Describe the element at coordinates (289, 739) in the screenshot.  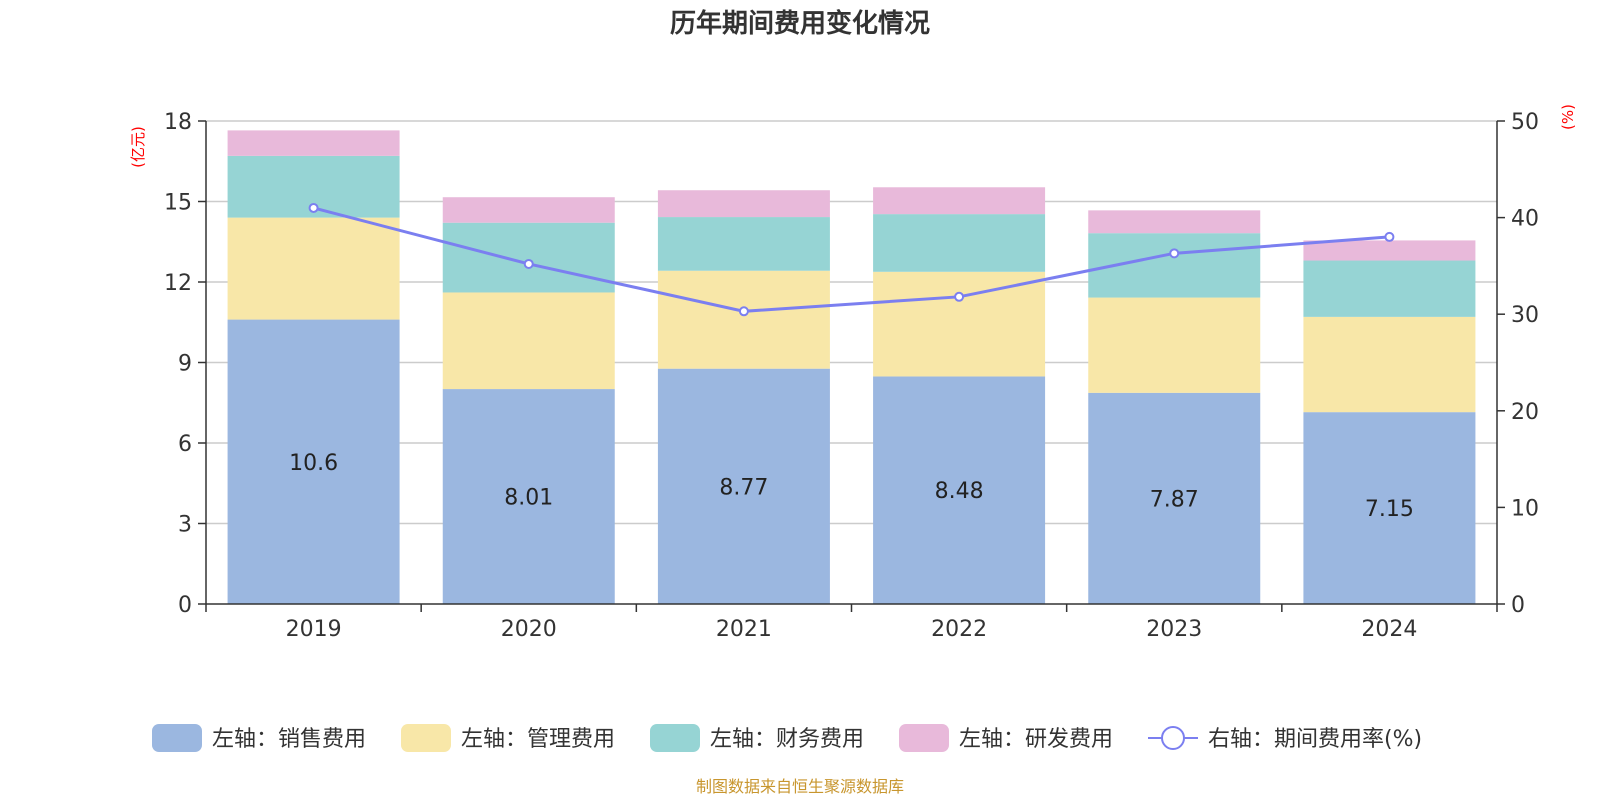
I see `legend-label: 左轴：销售费用` at that location.